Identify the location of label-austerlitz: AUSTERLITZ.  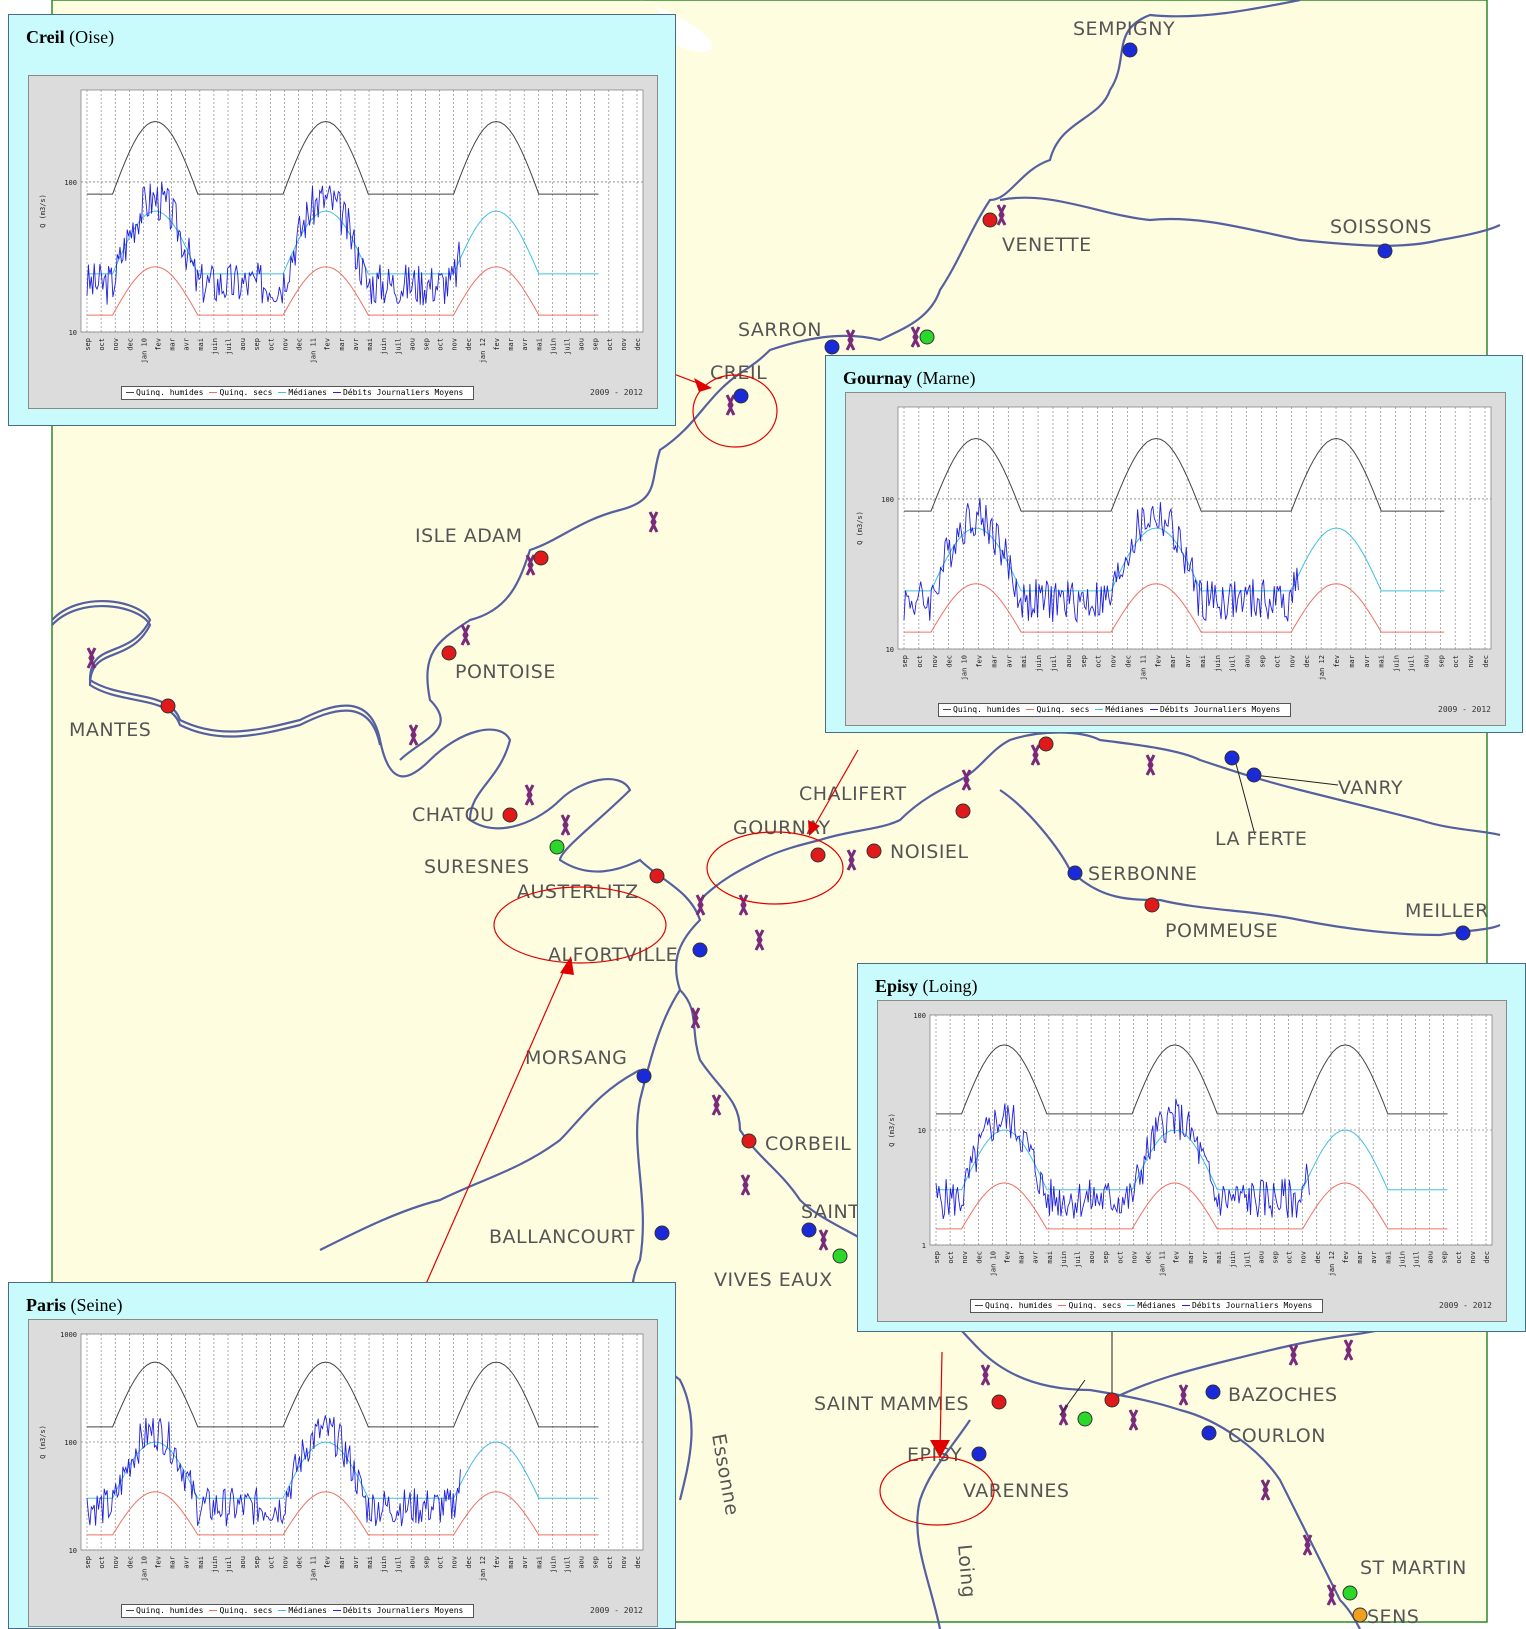
(578, 892).